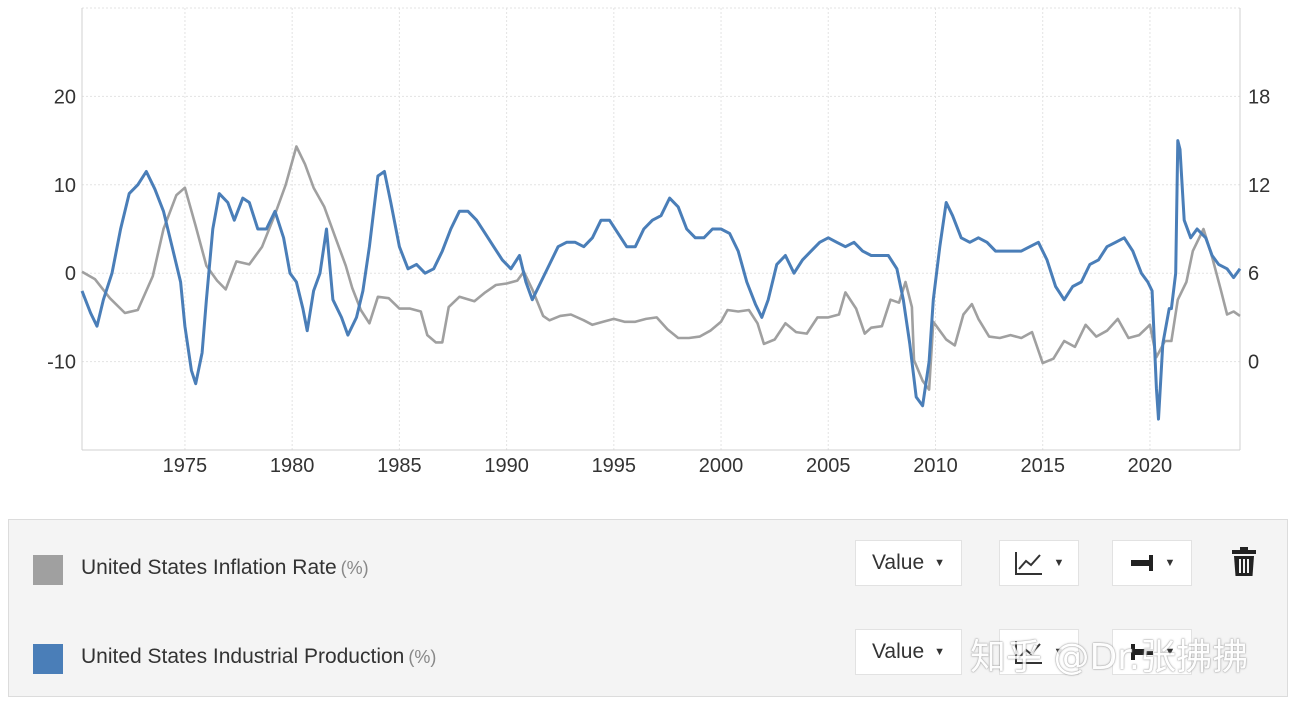  Describe the element at coordinates (65, 97) in the screenshot. I see `left-axis-tick-label: 20` at that location.